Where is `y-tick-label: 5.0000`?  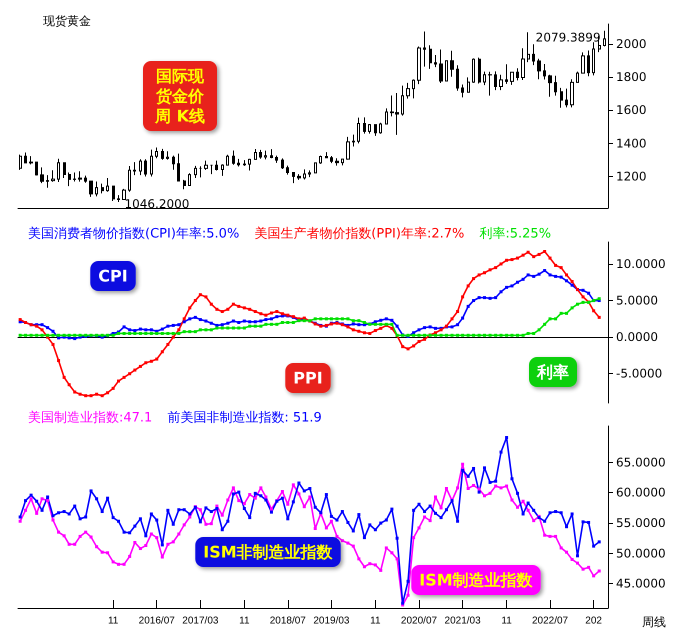 y-tick-label: 5.0000 is located at coordinates (637, 301).